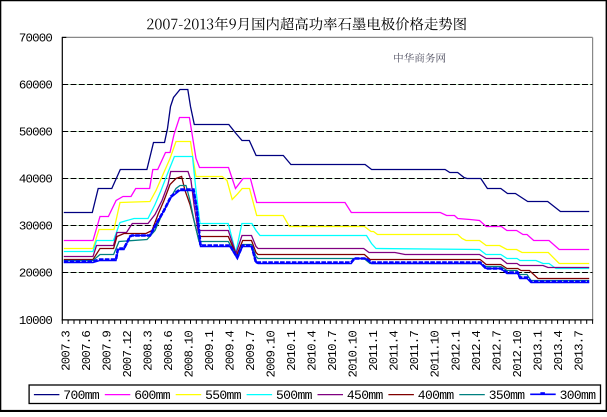  I want to click on svg-text: 2012.10, so click(518, 354).